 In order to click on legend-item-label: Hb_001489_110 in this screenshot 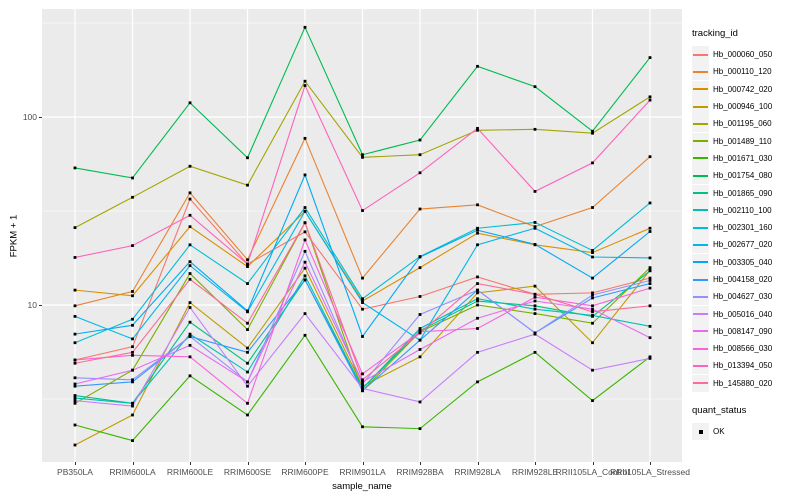, I will do `click(742, 141)`.